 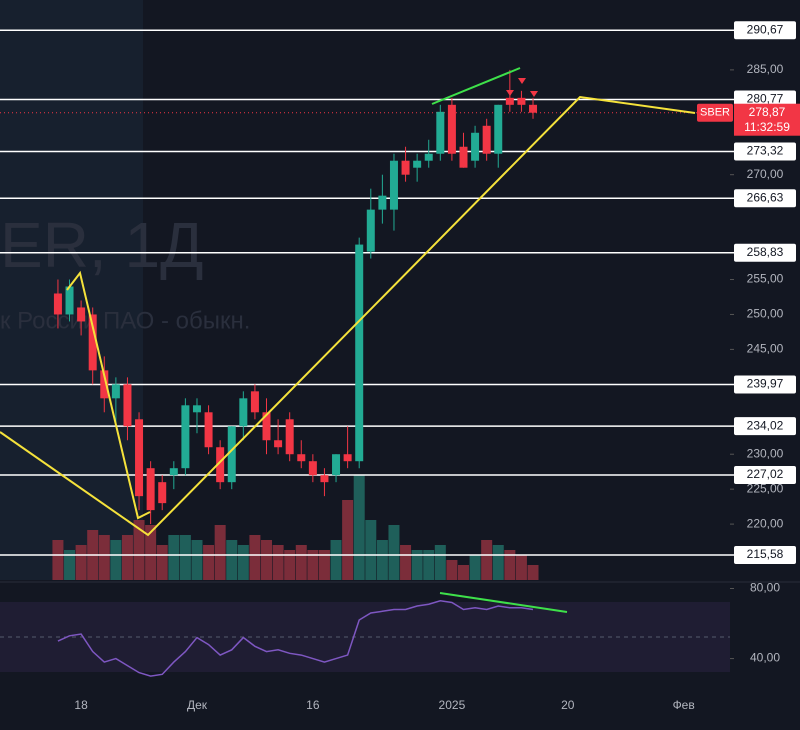 I want to click on x-tick-label: Фев, so click(x=684, y=705).